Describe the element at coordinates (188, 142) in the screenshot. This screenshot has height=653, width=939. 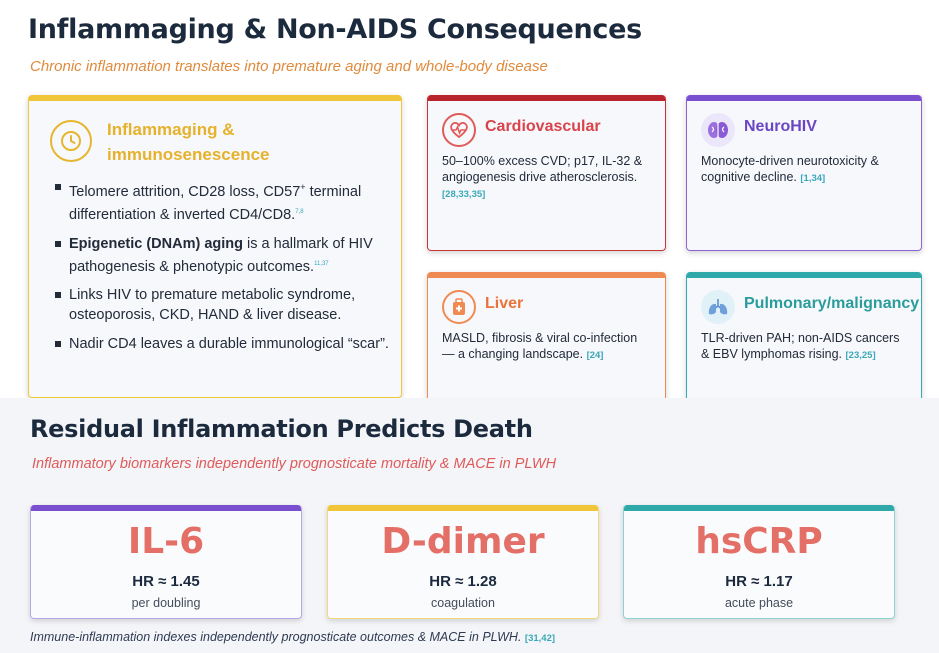
I see `card-heading: Inflammaging & immunosenescence` at that location.